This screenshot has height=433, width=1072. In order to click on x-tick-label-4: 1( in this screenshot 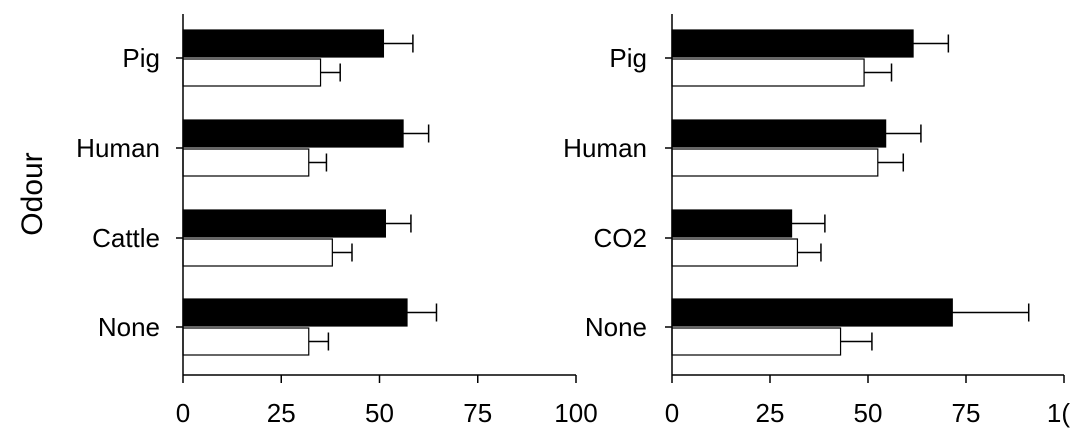, I will do `click(1058, 413)`.